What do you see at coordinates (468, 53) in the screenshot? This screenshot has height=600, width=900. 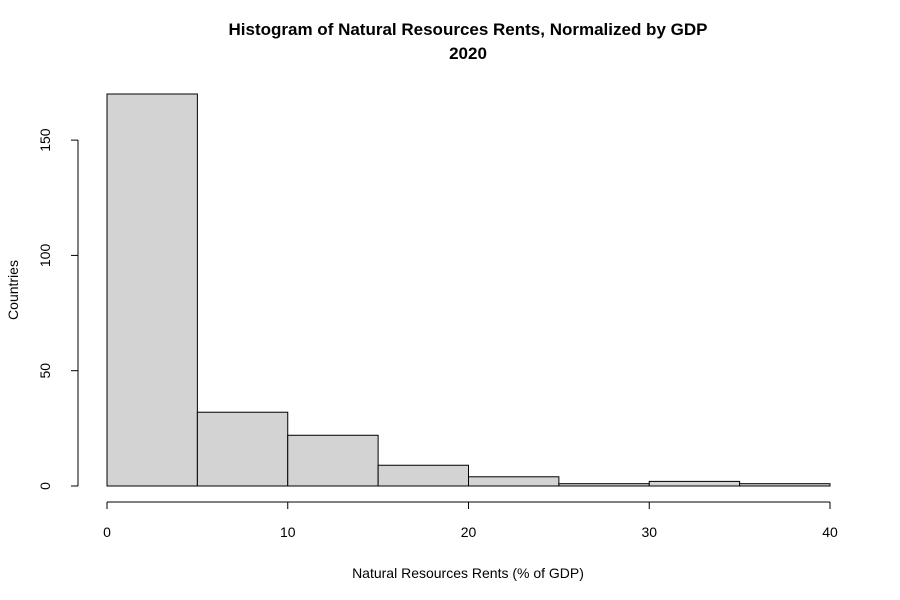 I see `chart-subtitle: 2020` at bounding box center [468, 53].